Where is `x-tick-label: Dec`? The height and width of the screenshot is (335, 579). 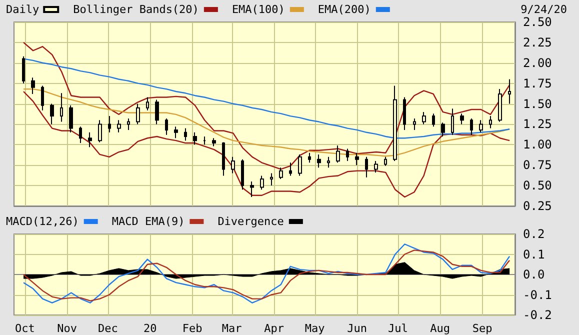
x-tick-label: Dec is located at coordinates (108, 328).